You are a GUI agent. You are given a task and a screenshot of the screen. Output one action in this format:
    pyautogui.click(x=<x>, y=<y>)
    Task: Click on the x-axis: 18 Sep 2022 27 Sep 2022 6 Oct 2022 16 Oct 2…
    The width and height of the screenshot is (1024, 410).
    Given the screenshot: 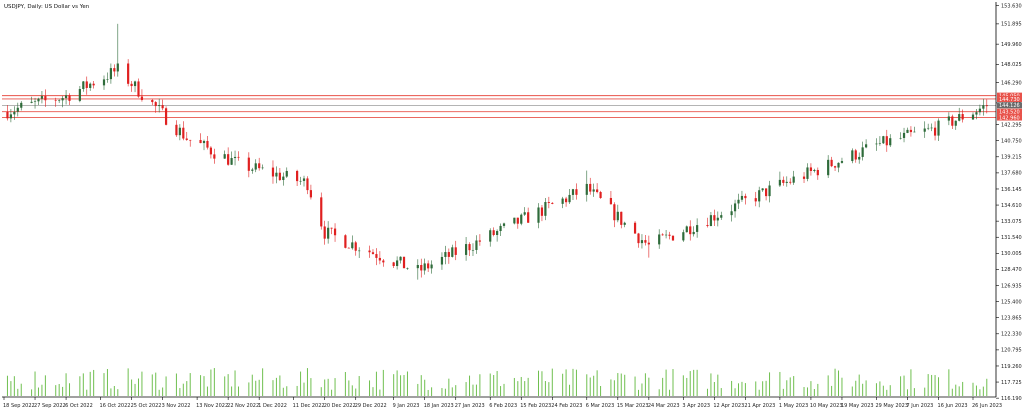 What is the action you would take?
    pyautogui.click(x=502, y=402)
    